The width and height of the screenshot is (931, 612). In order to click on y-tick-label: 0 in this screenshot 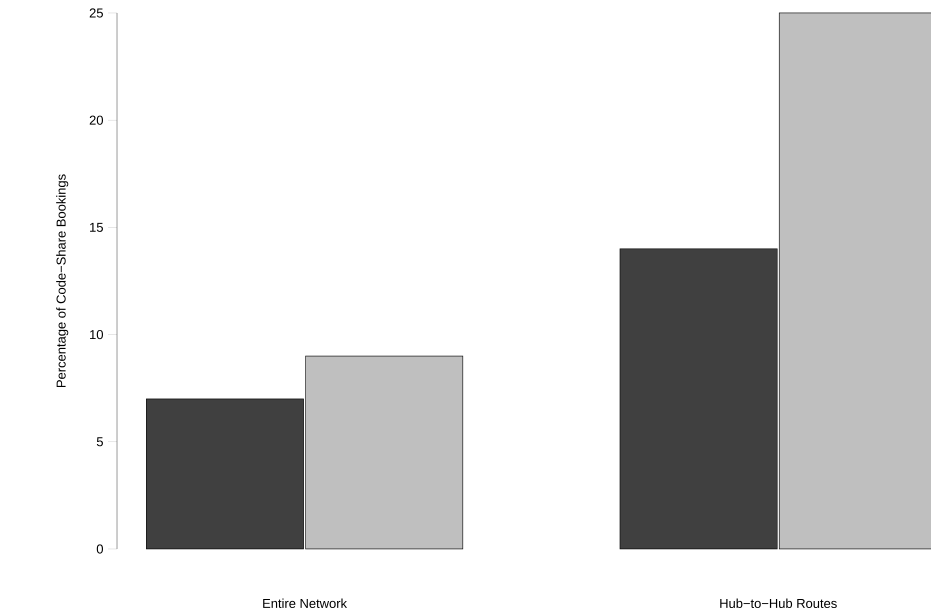, I will do `click(99, 549)`.